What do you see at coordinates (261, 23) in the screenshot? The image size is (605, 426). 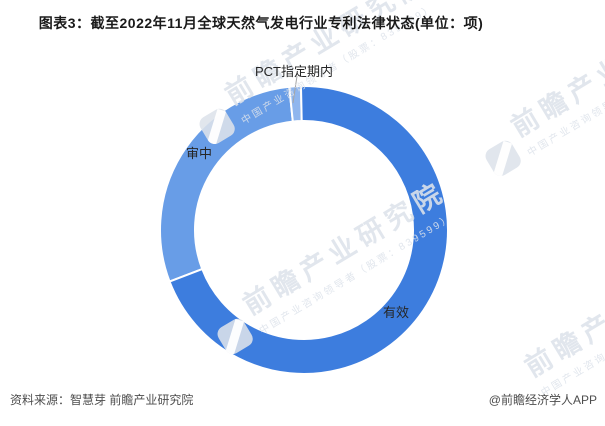 I see `chart-title: 图表3：截至2022年11月全球天然气发电行业专利法律状态(单位：项)` at bounding box center [261, 23].